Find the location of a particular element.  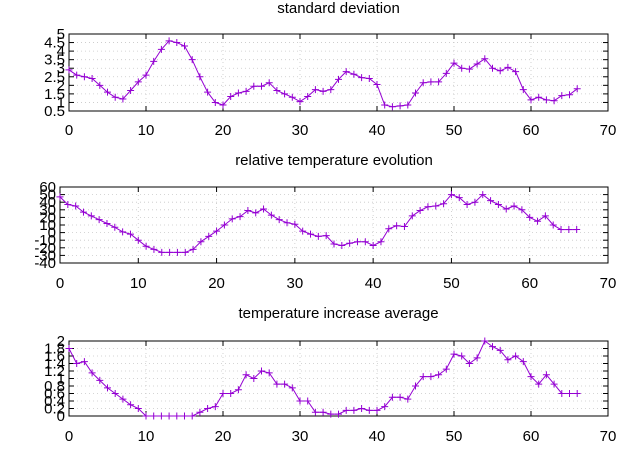

x-tick-label: 60 is located at coordinates (531, 130).